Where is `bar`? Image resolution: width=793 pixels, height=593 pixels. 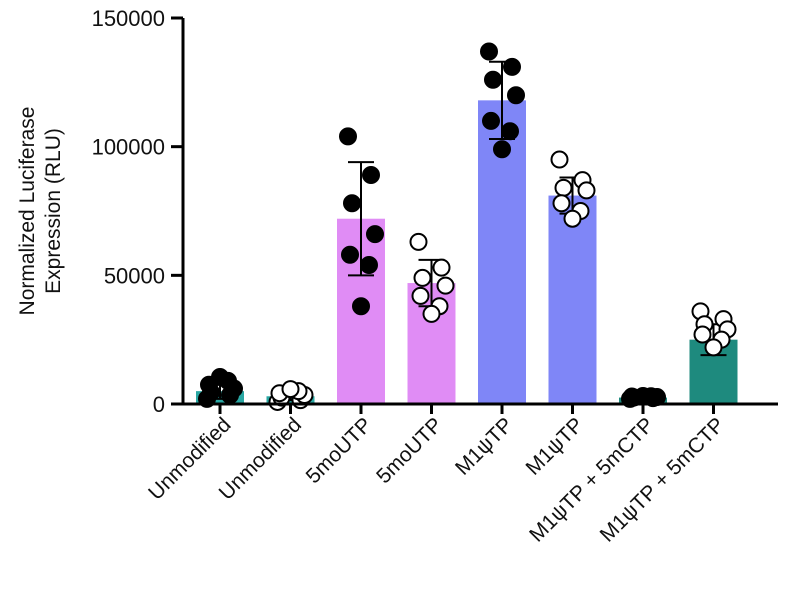 bar is located at coordinates (572, 299).